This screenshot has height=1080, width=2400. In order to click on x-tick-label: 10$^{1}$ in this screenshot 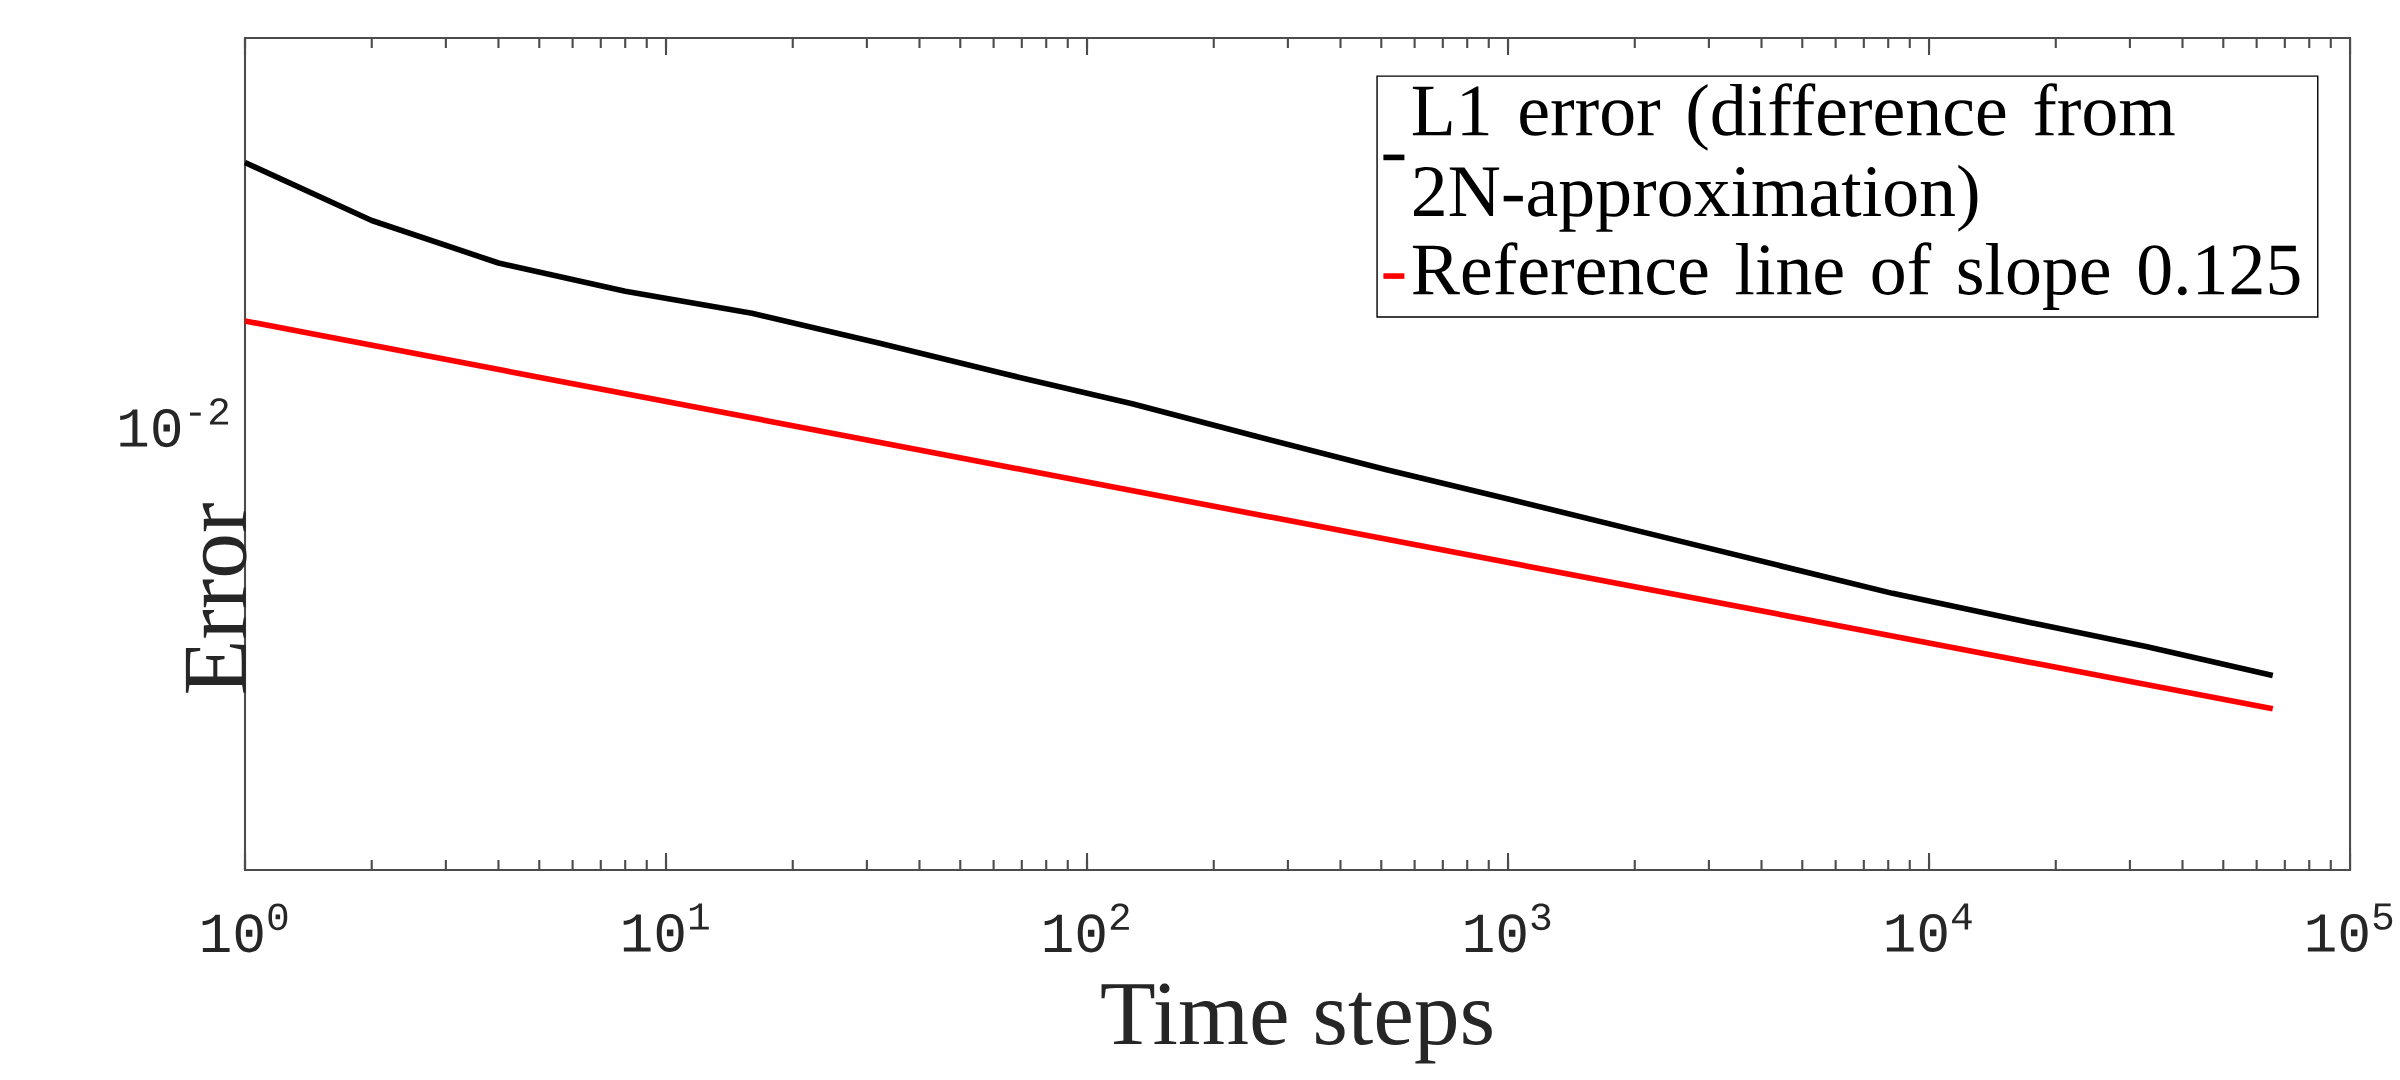, I will do `click(666, 928)`.